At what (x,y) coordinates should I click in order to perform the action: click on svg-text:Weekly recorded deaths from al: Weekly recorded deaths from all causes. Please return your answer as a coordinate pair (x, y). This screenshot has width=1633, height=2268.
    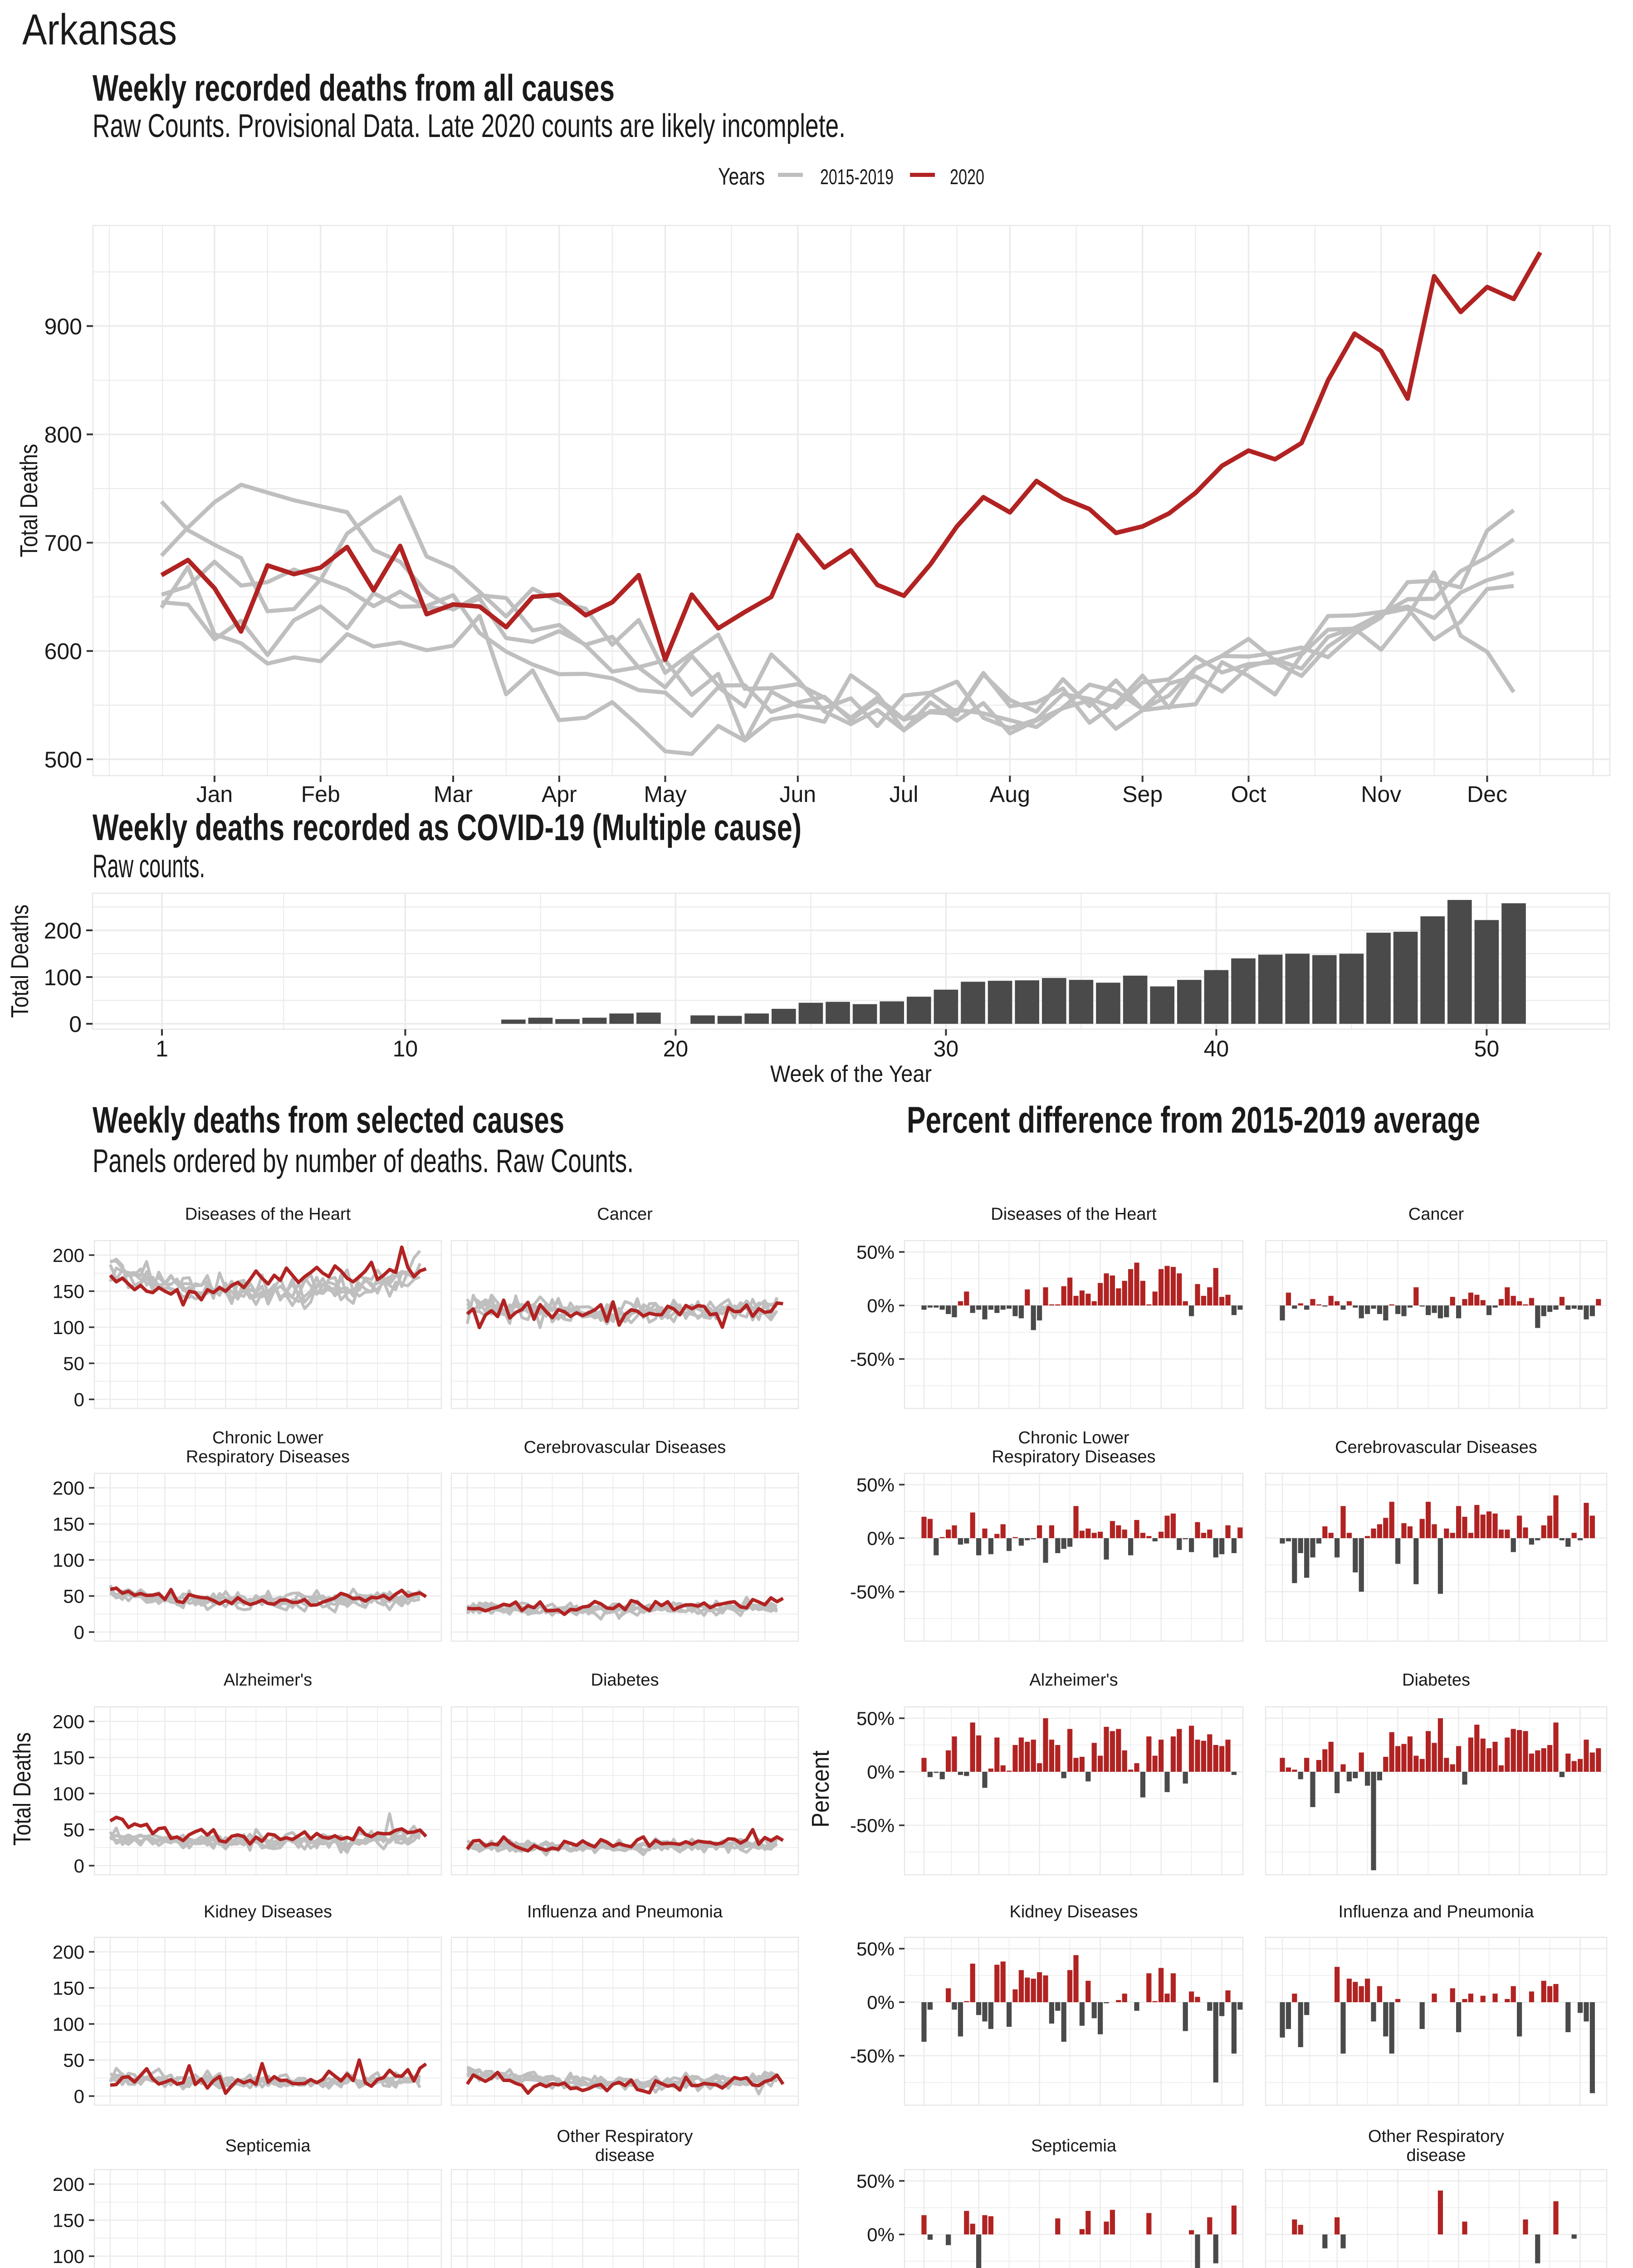
    Looking at the image, I should click on (354, 89).